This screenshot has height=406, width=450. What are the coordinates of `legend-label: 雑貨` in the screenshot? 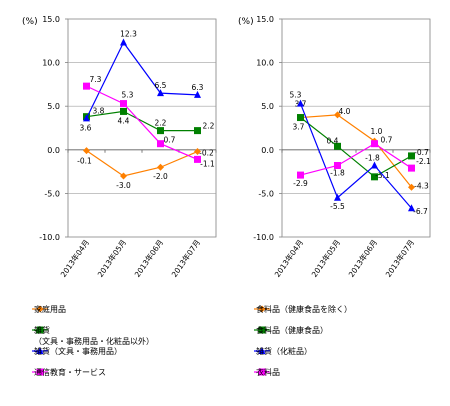 It's located at (42, 330).